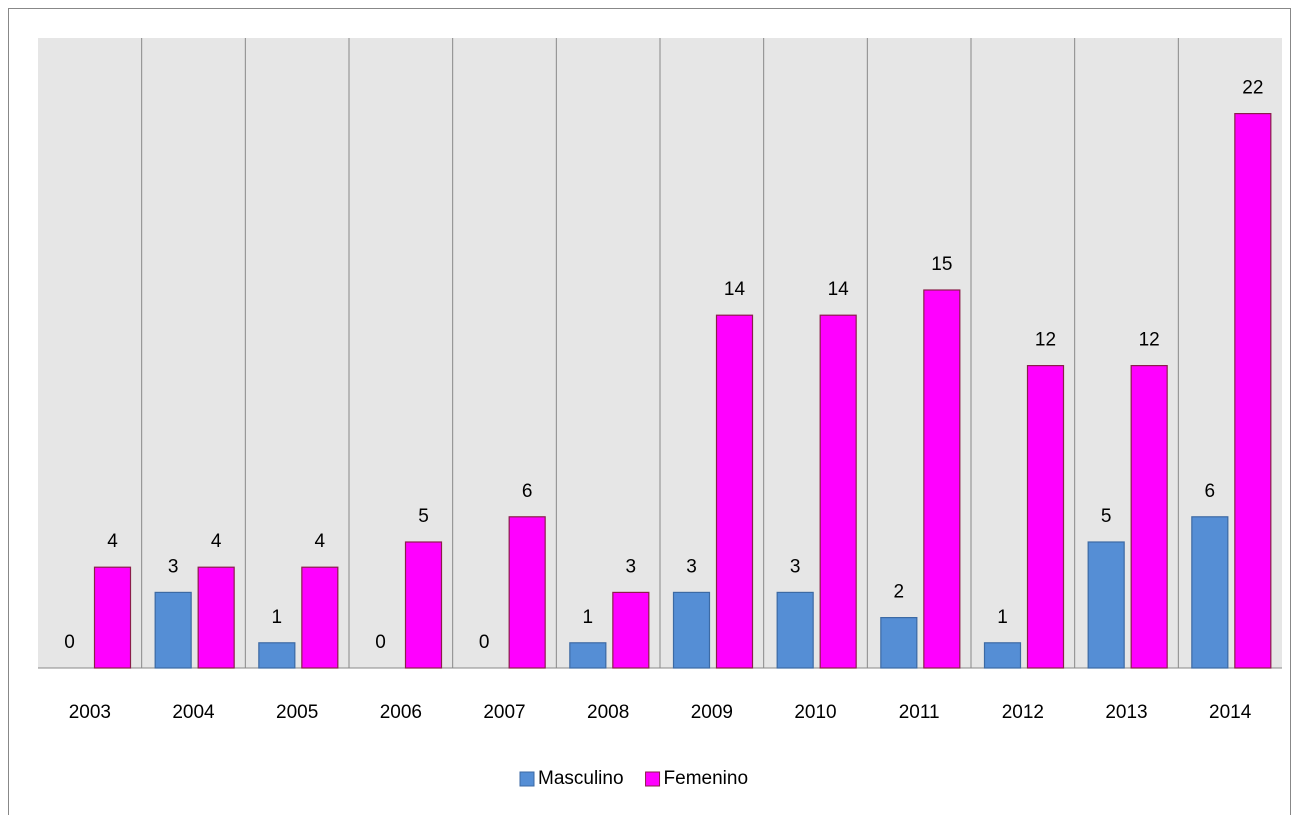 This screenshot has width=1299, height=815. I want to click on legend-label: Masculino, so click(581, 778).